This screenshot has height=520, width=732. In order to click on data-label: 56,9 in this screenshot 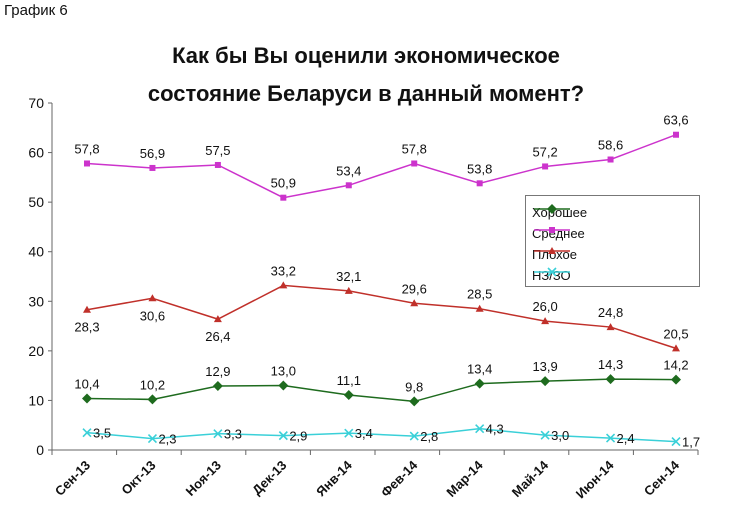, I will do `click(152, 153)`.